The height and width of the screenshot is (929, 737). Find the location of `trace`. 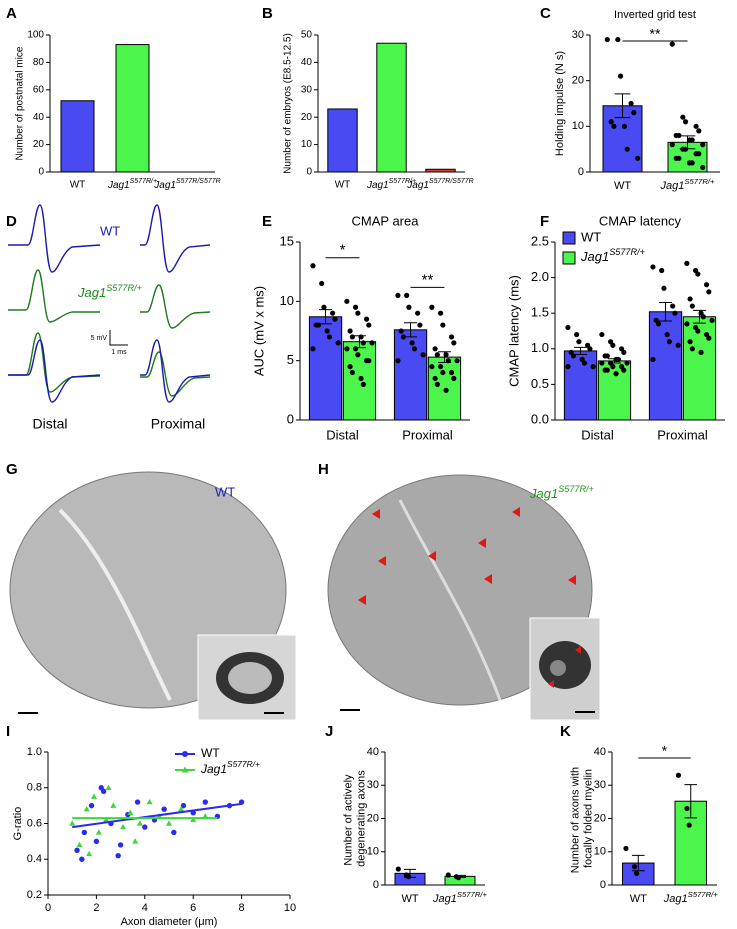

trace is located at coordinates (175, 238).